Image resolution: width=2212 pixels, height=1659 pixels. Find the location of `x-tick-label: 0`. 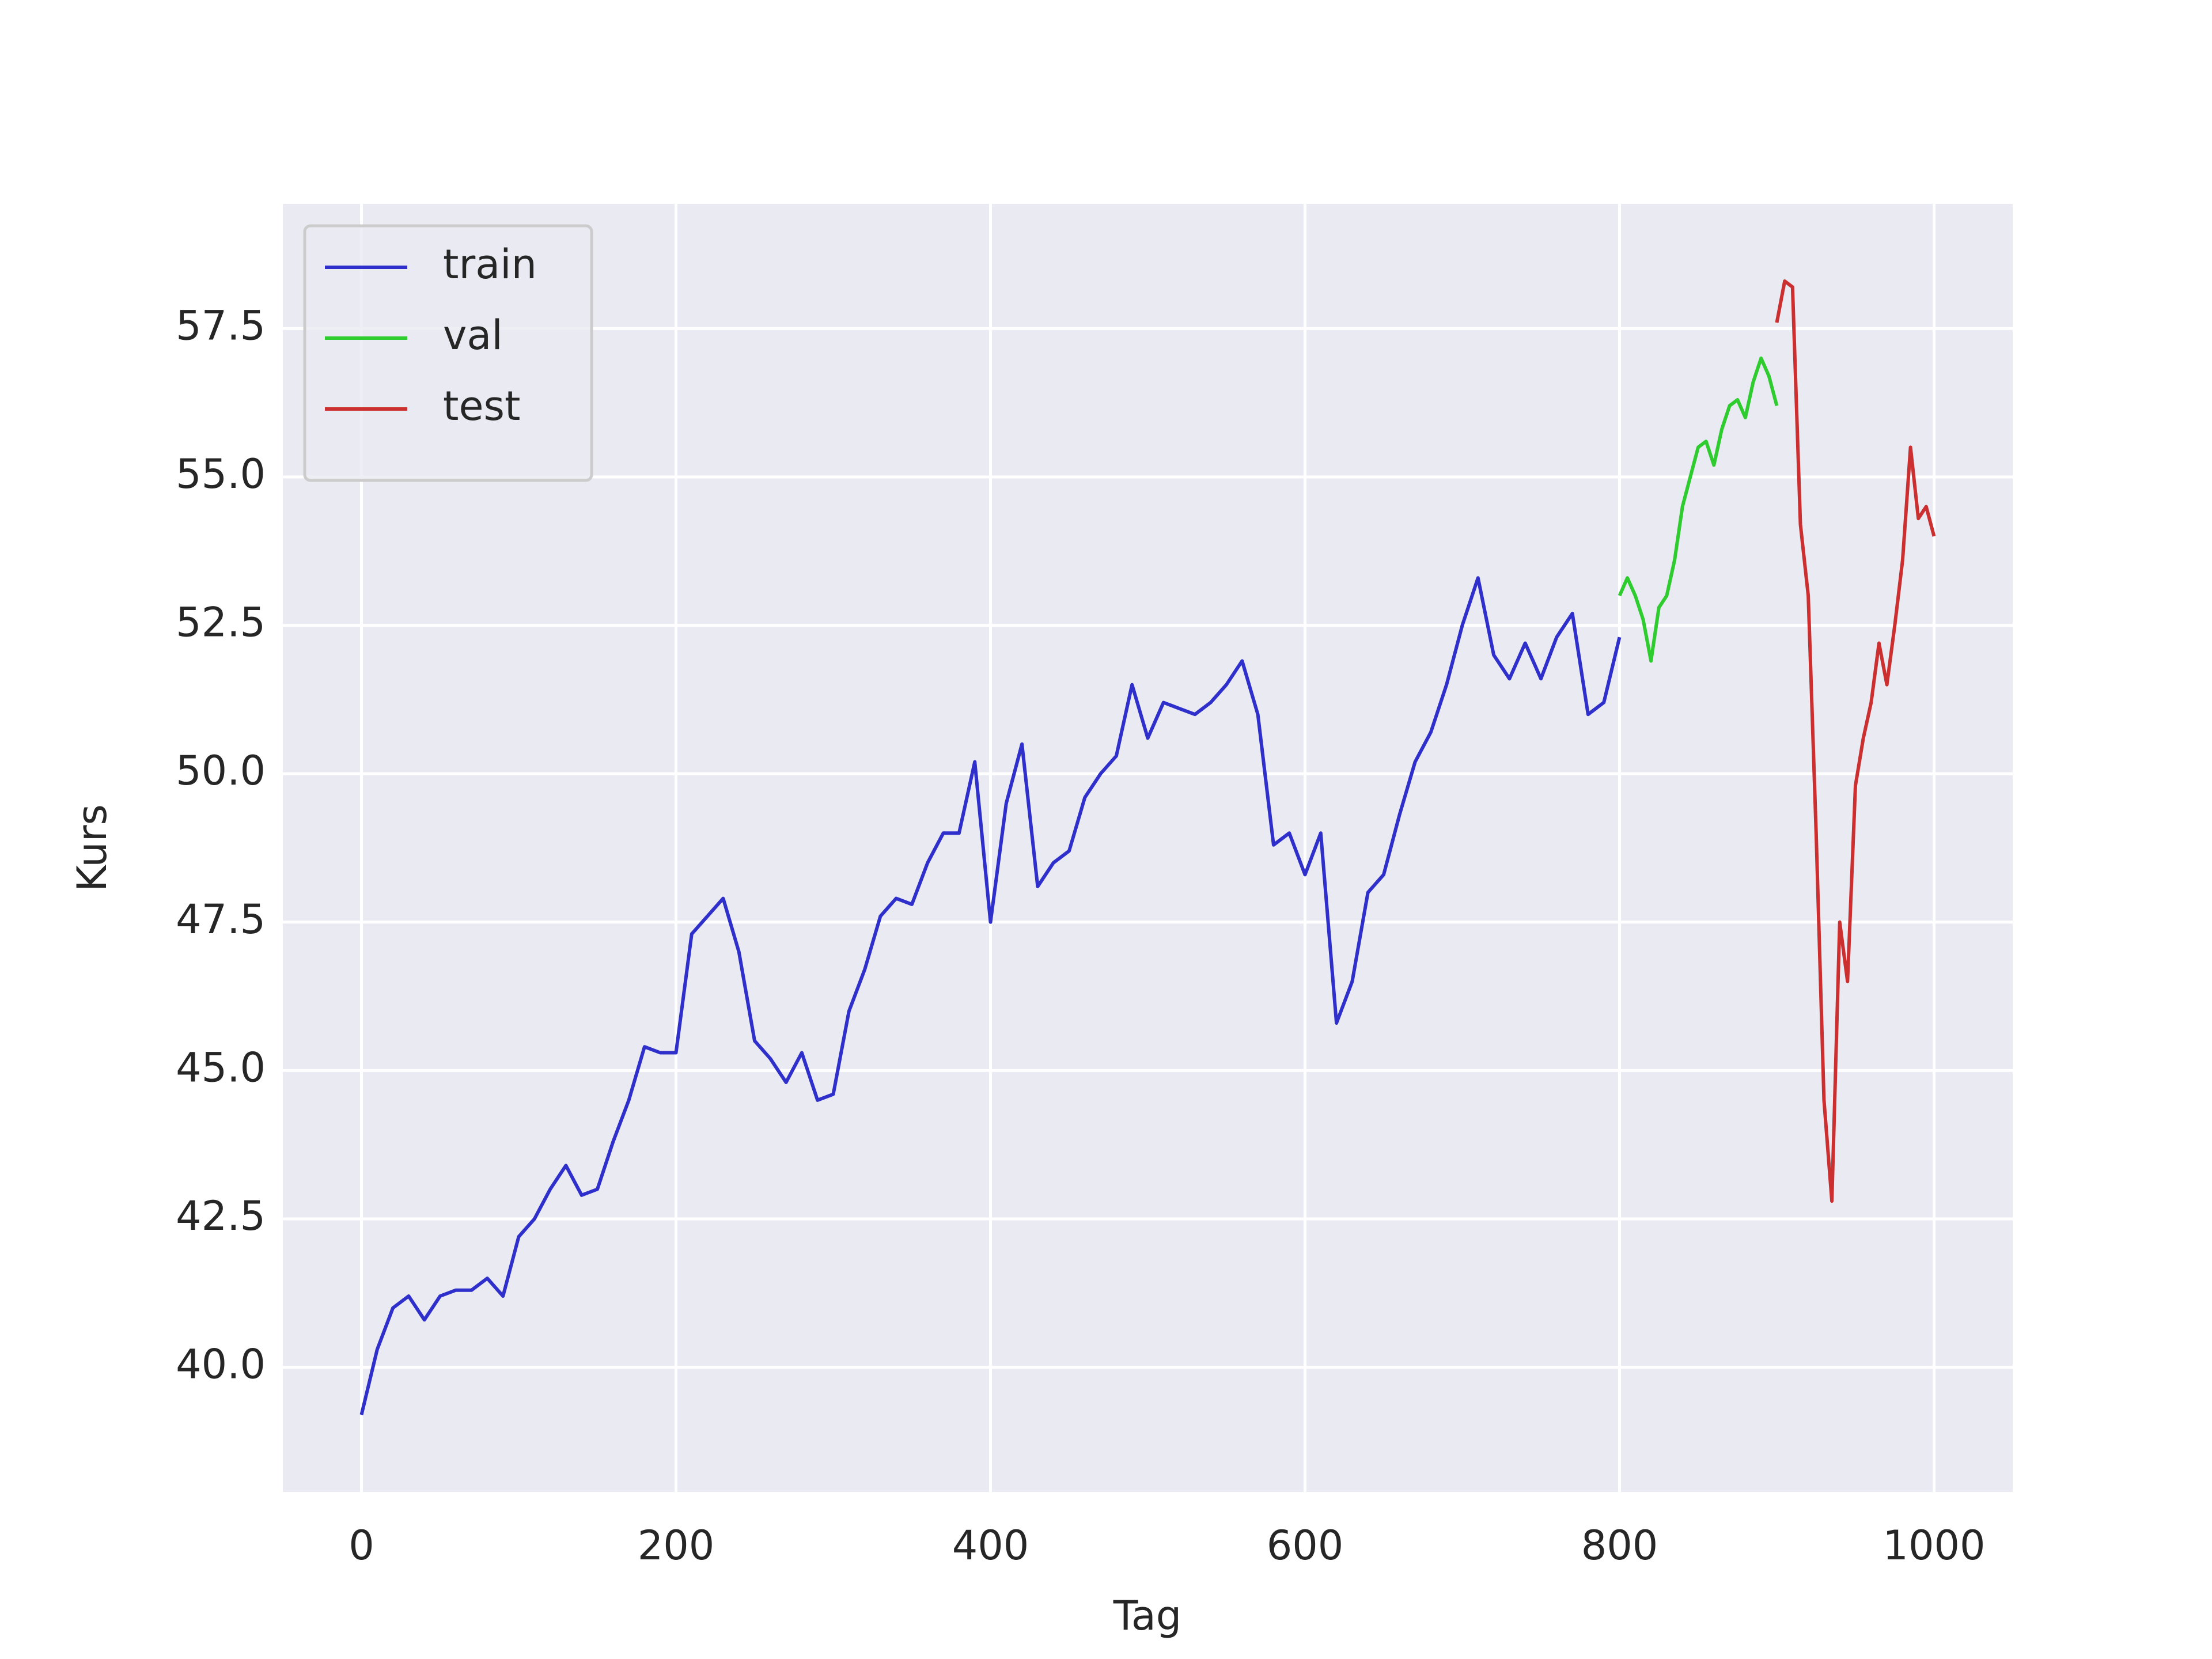

x-tick-label: 0 is located at coordinates (361, 1545).